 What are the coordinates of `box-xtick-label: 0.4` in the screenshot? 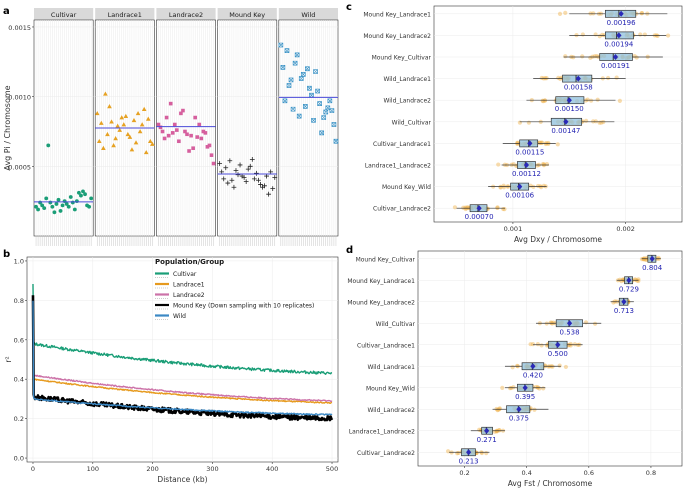 It's located at (527, 473).